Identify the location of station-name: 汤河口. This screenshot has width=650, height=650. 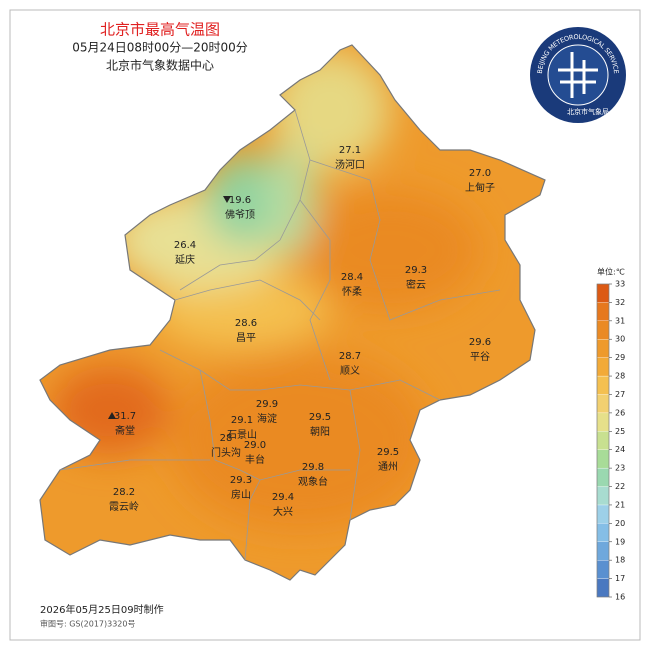
(350, 164).